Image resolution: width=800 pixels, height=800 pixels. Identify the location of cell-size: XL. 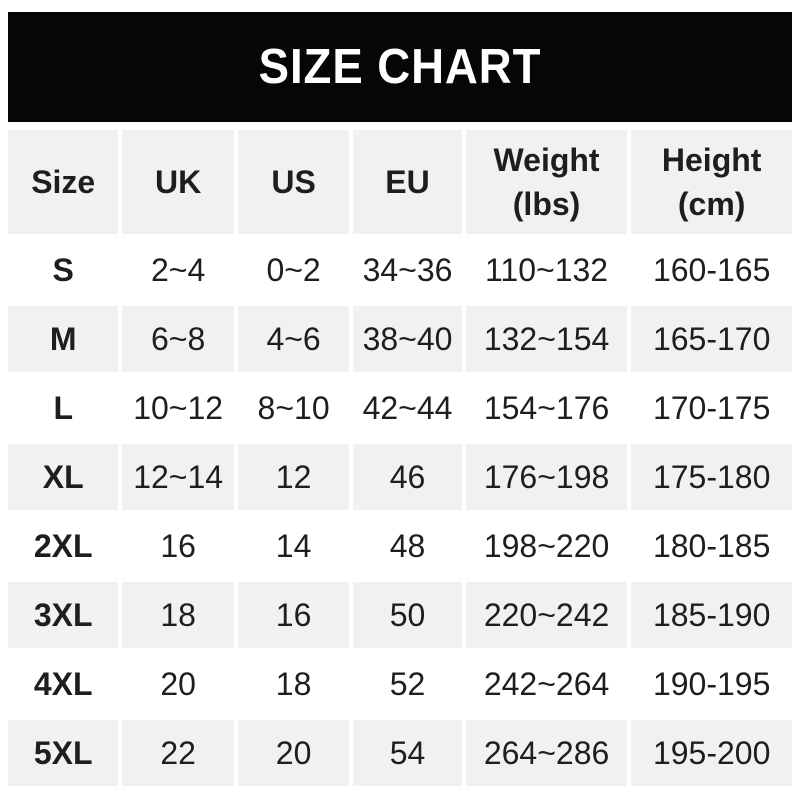
(63, 477).